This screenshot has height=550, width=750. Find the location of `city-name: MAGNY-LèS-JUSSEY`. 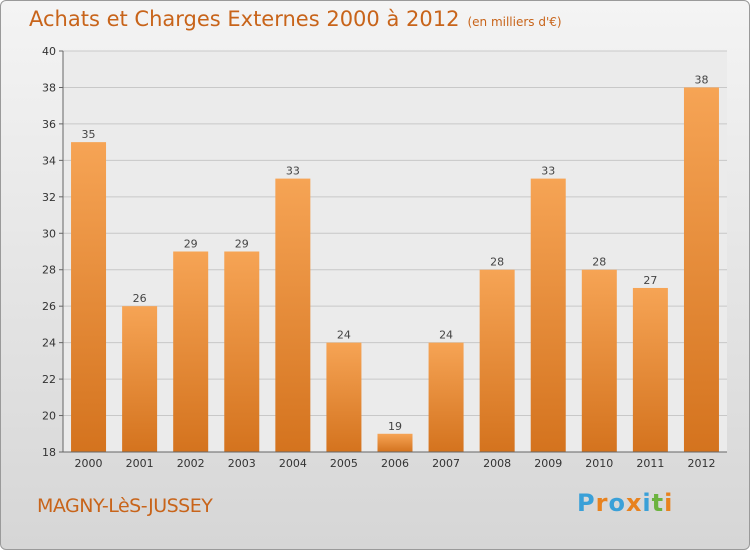

city-name: MAGNY-LèS-JUSSEY is located at coordinates (125, 506).